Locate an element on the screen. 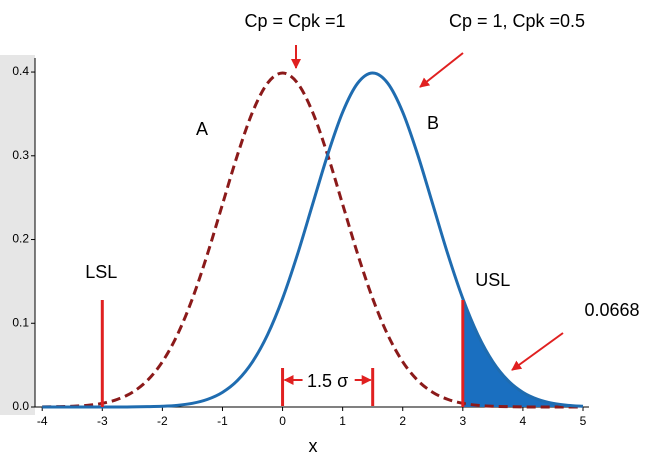  x-tick-label: 2 is located at coordinates (402, 421).